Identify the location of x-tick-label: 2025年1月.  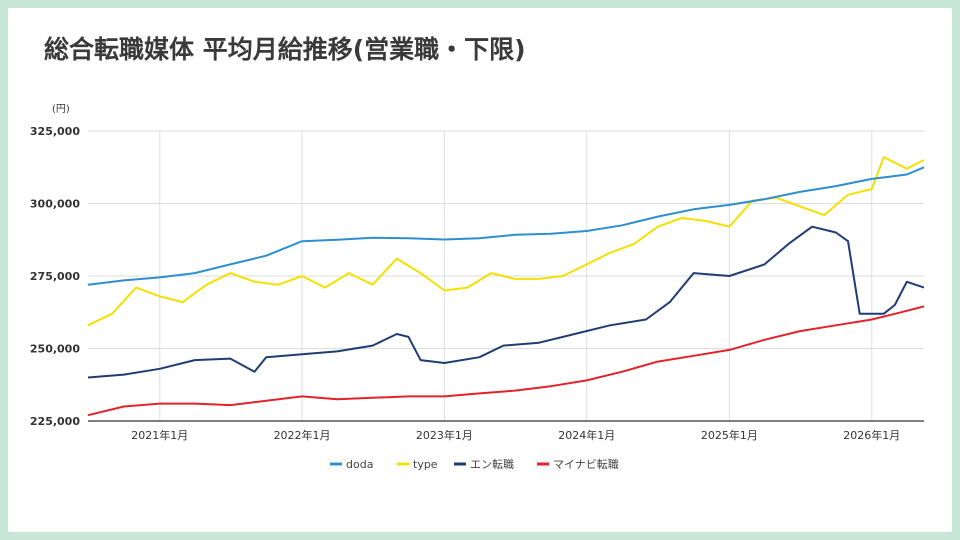
(729, 435).